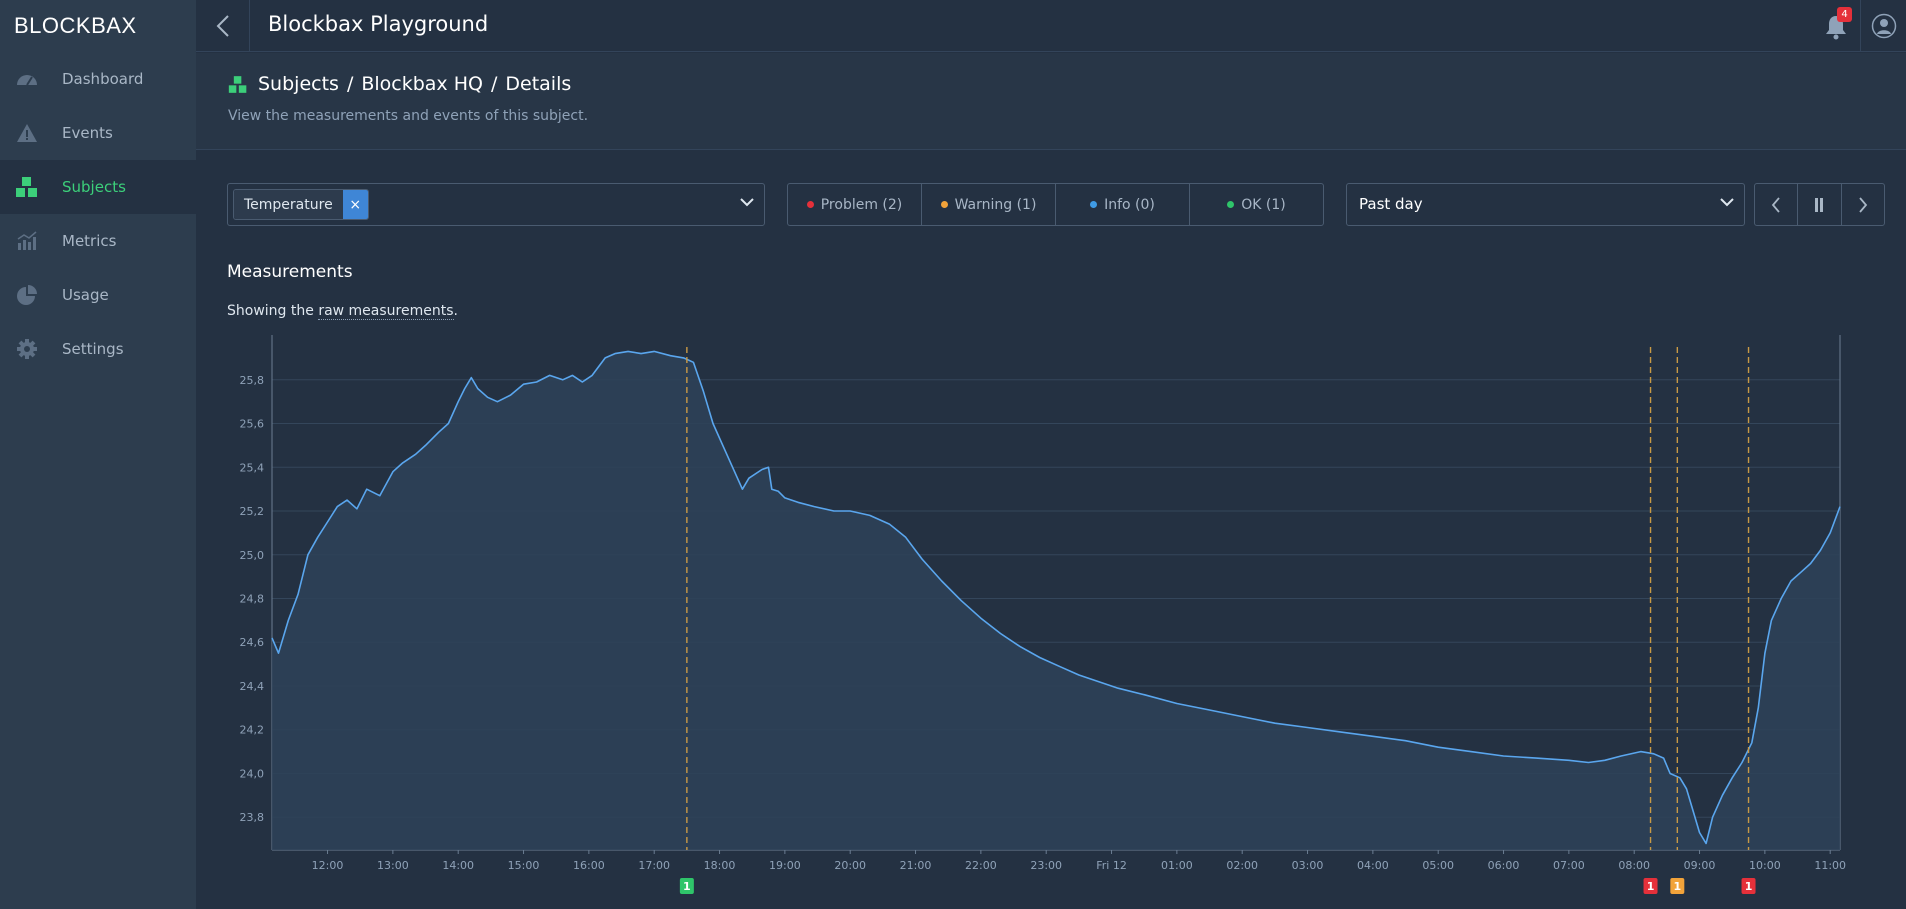 The height and width of the screenshot is (909, 1906). I want to click on filter-warning: Warning (1), so click(989, 204).